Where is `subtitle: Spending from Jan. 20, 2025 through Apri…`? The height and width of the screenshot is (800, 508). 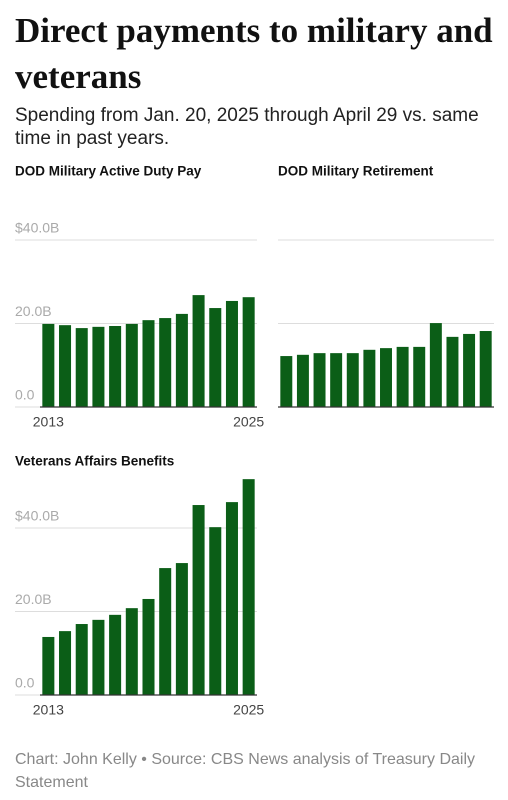
subtitle: Spending from Jan. 20, 2025 through Apri… is located at coordinates (247, 127).